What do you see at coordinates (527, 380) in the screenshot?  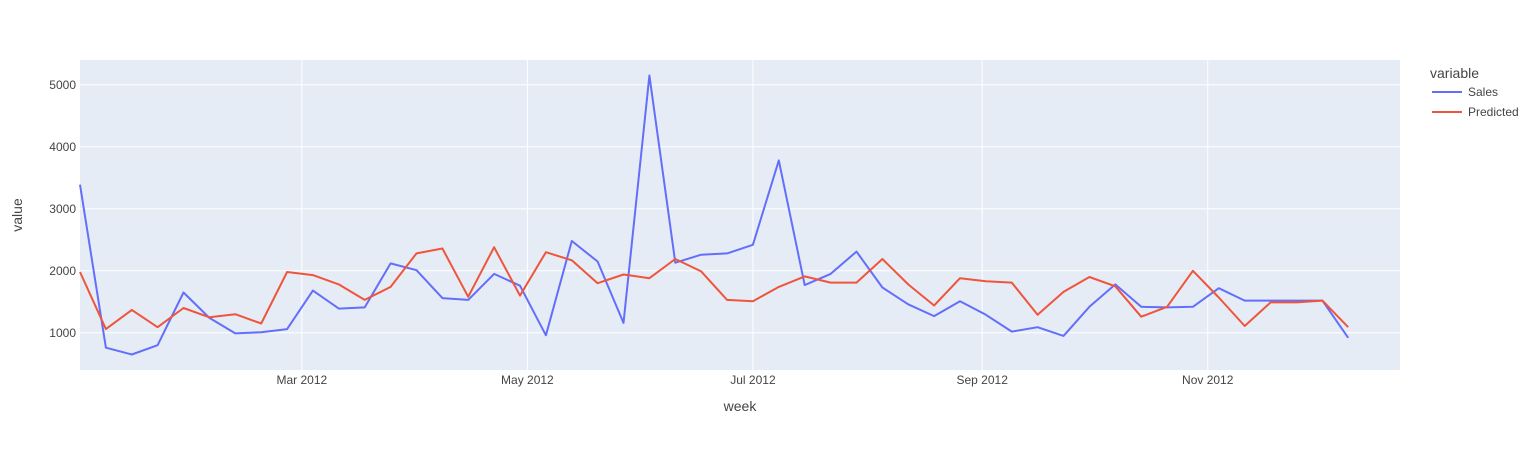 I see `x-tick-label: May 2012` at bounding box center [527, 380].